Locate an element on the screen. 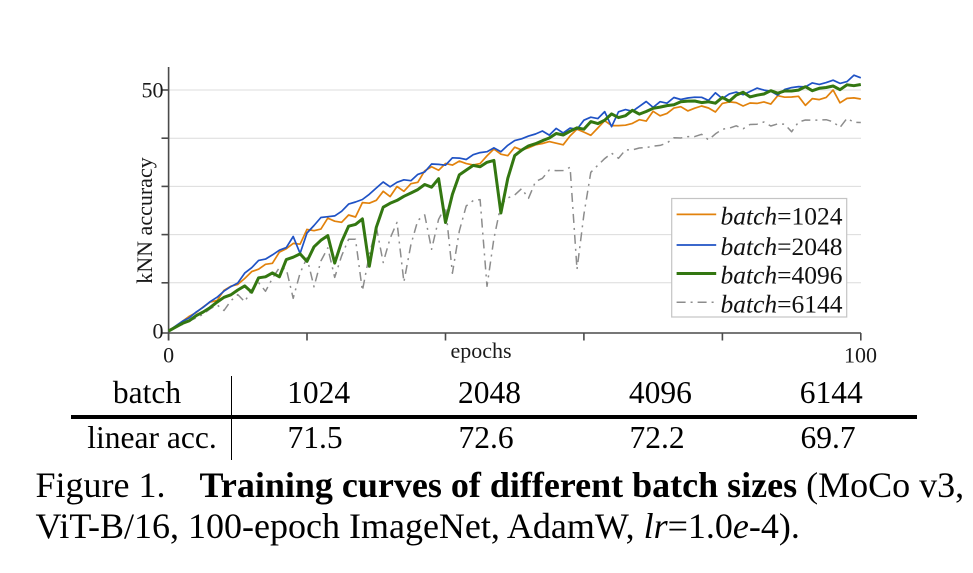  svg-text: epochs is located at coordinates (480, 350).